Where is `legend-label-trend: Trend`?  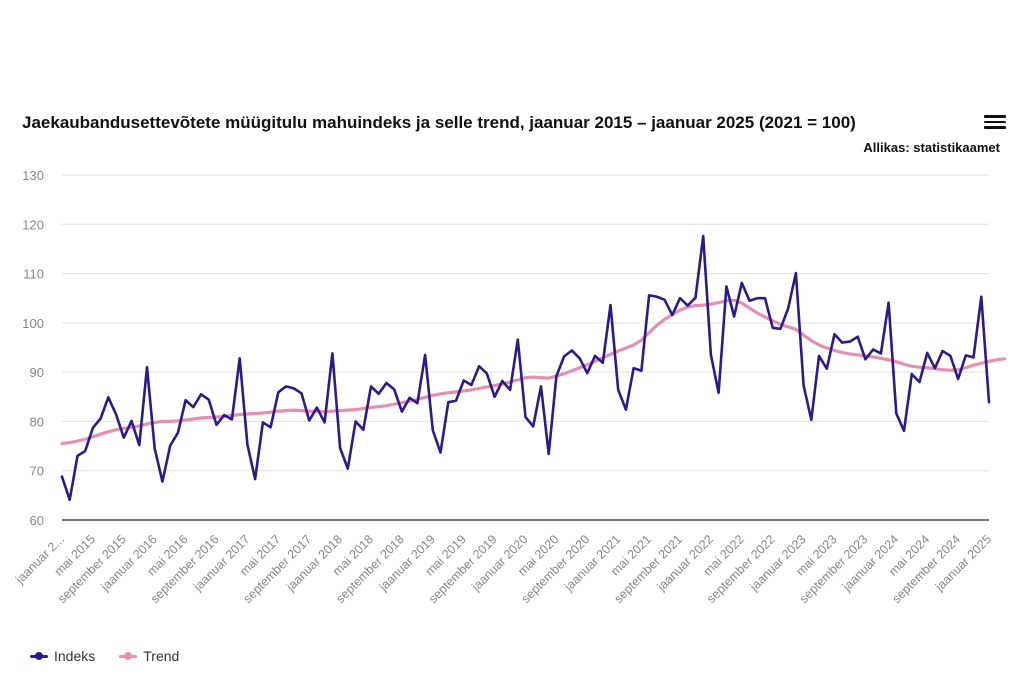 legend-label-trend: Trend is located at coordinates (161, 656).